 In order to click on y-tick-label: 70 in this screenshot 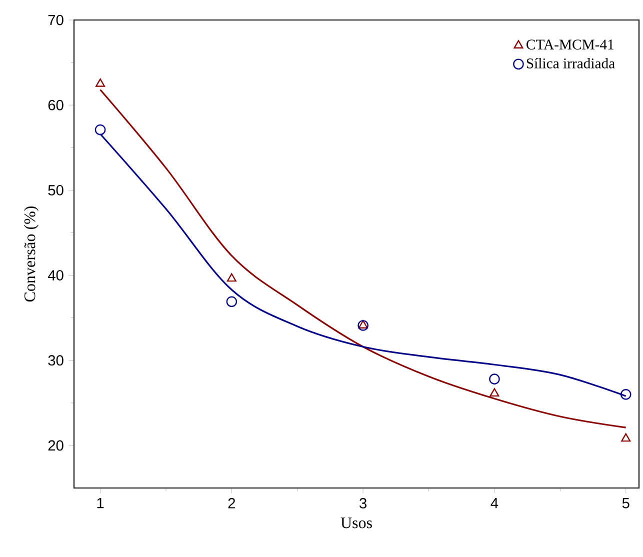, I will do `click(56, 20)`.